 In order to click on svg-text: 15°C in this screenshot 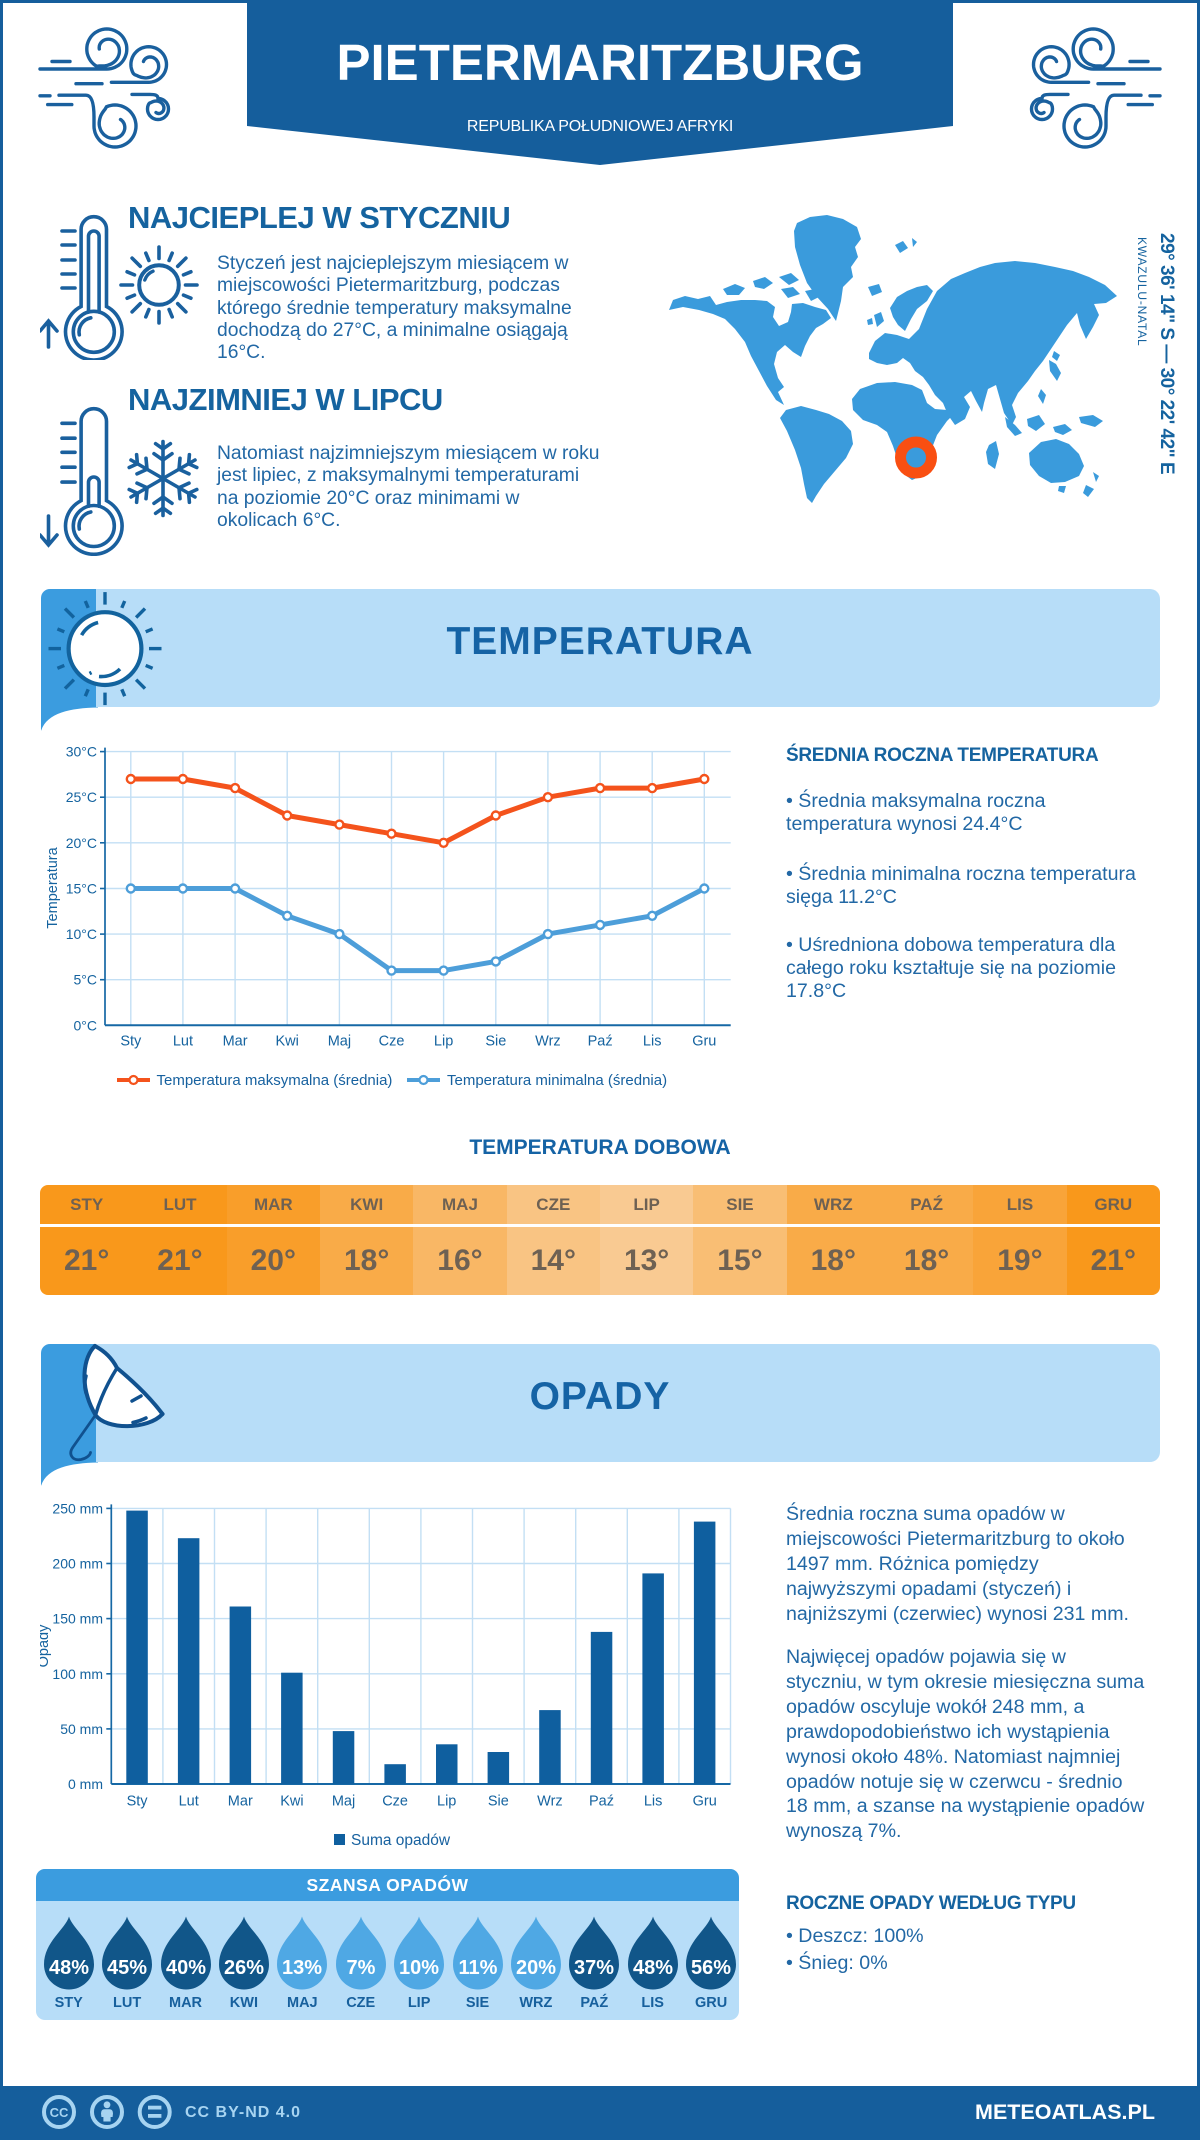, I will do `click(81, 889)`.